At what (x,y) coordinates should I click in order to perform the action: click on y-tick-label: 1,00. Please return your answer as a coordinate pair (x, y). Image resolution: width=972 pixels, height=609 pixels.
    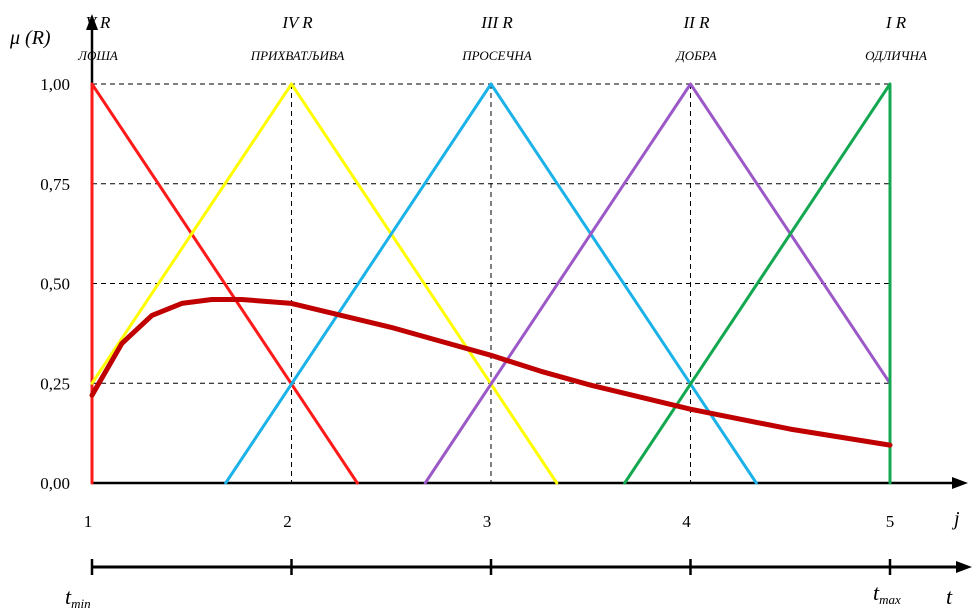
    Looking at the image, I should click on (55, 84).